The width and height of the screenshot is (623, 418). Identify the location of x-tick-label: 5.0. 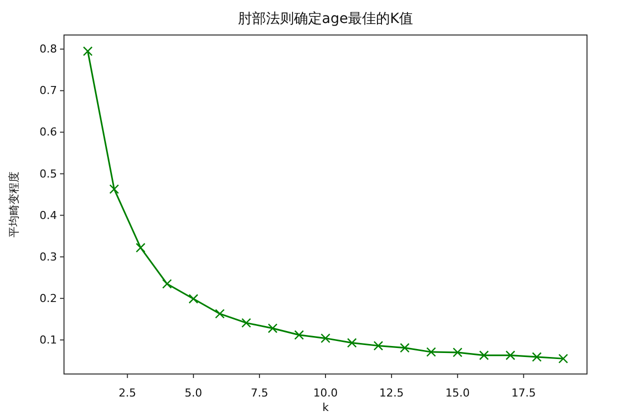
(193, 393).